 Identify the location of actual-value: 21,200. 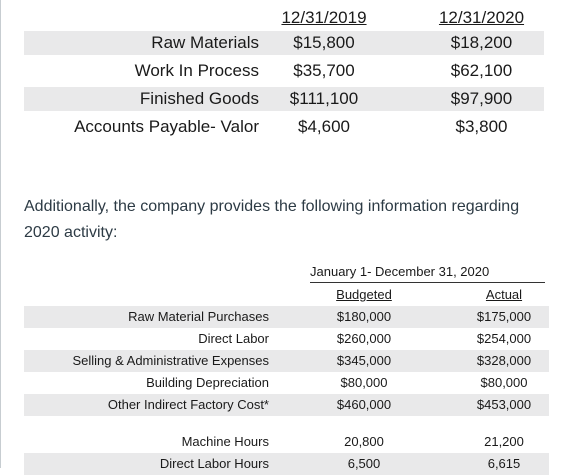
(504, 441).